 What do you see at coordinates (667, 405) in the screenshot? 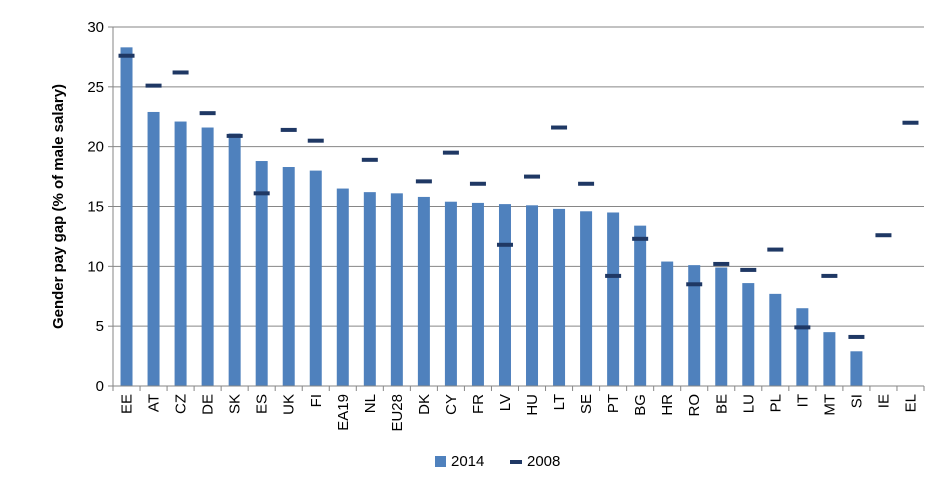
I see `x-tick-label: HR` at bounding box center [667, 405].